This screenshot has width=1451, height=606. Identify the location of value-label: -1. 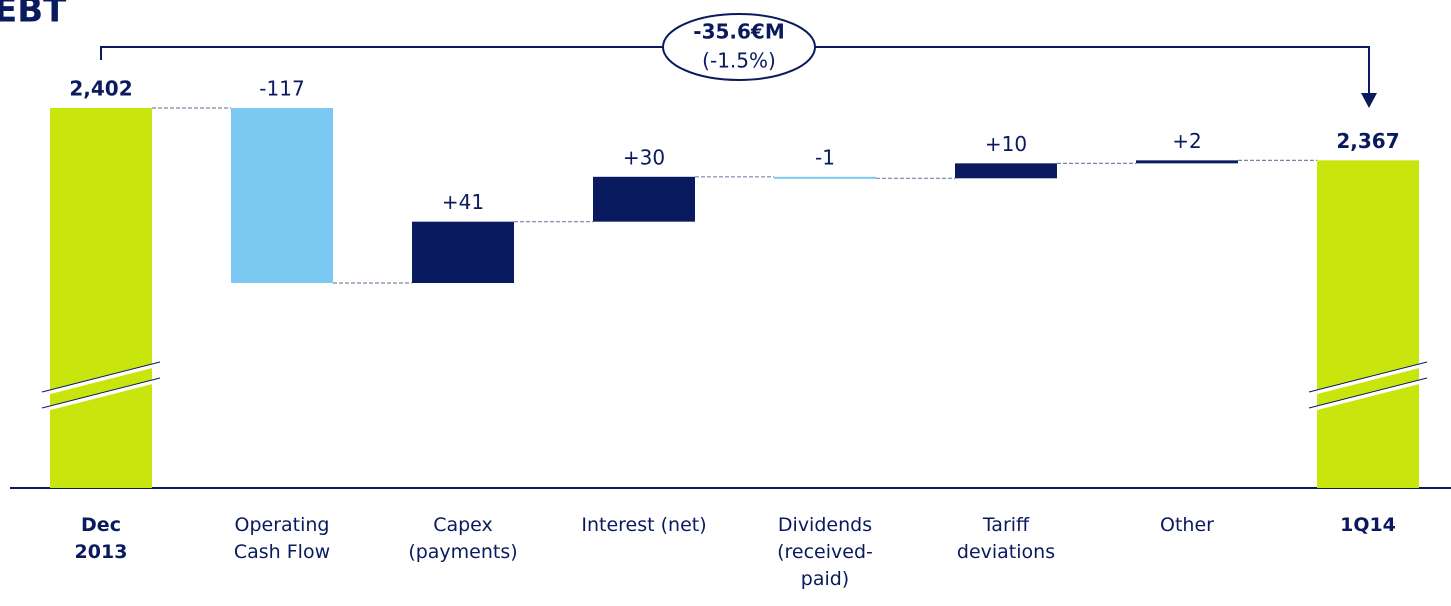
(825, 157).